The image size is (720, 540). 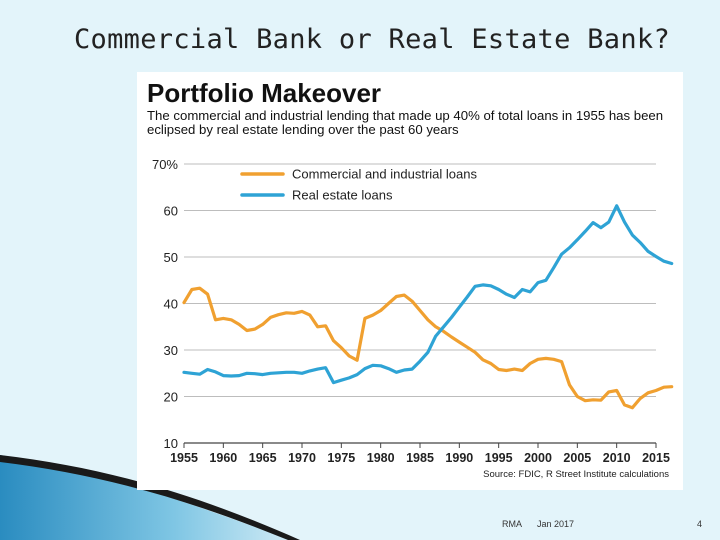 I want to click on y-tick-label: 30, so click(x=171, y=350).